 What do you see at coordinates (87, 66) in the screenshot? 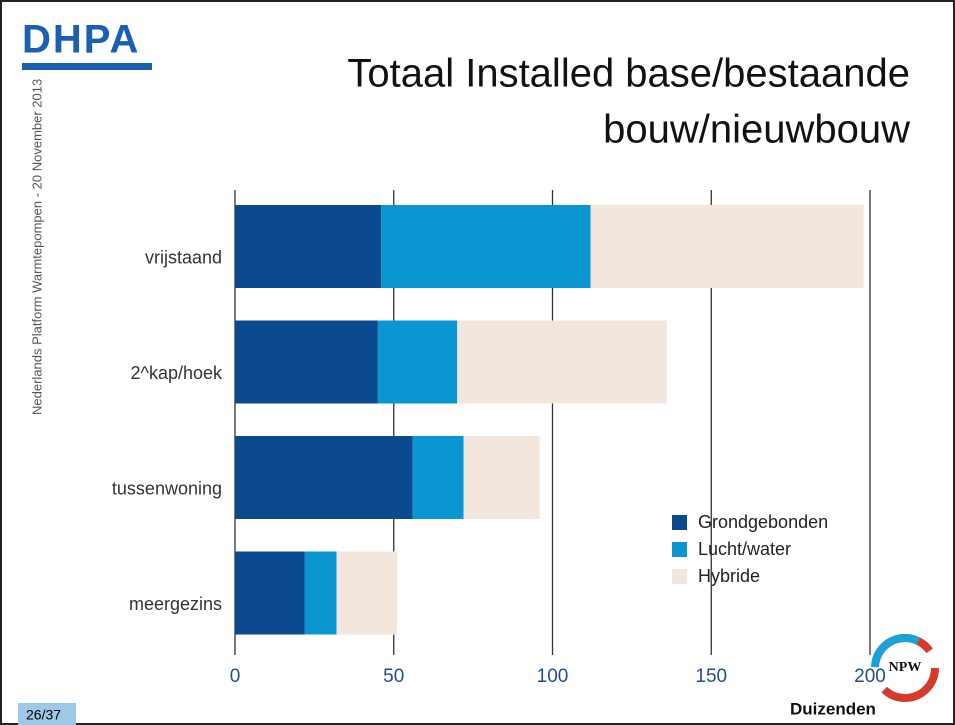
I see `logo-bar` at bounding box center [87, 66].